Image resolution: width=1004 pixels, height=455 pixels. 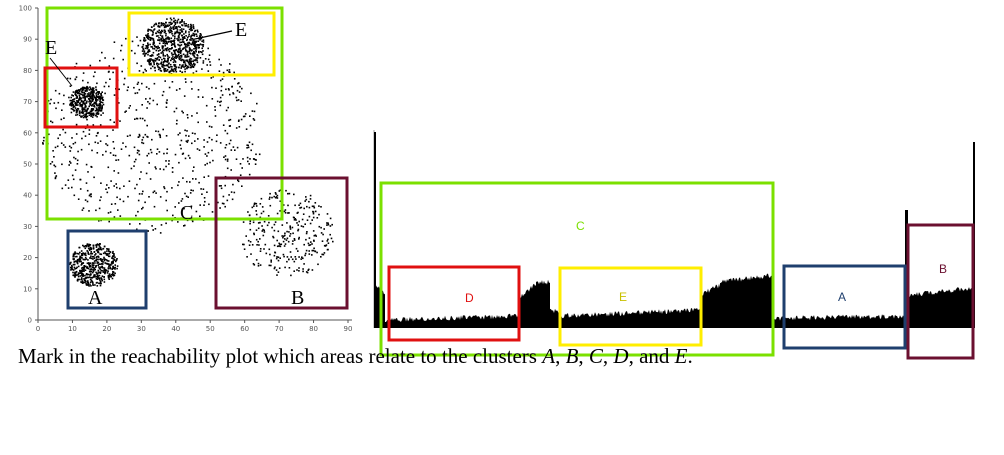 I want to click on y-tick-label: 80, so click(x=27, y=71).